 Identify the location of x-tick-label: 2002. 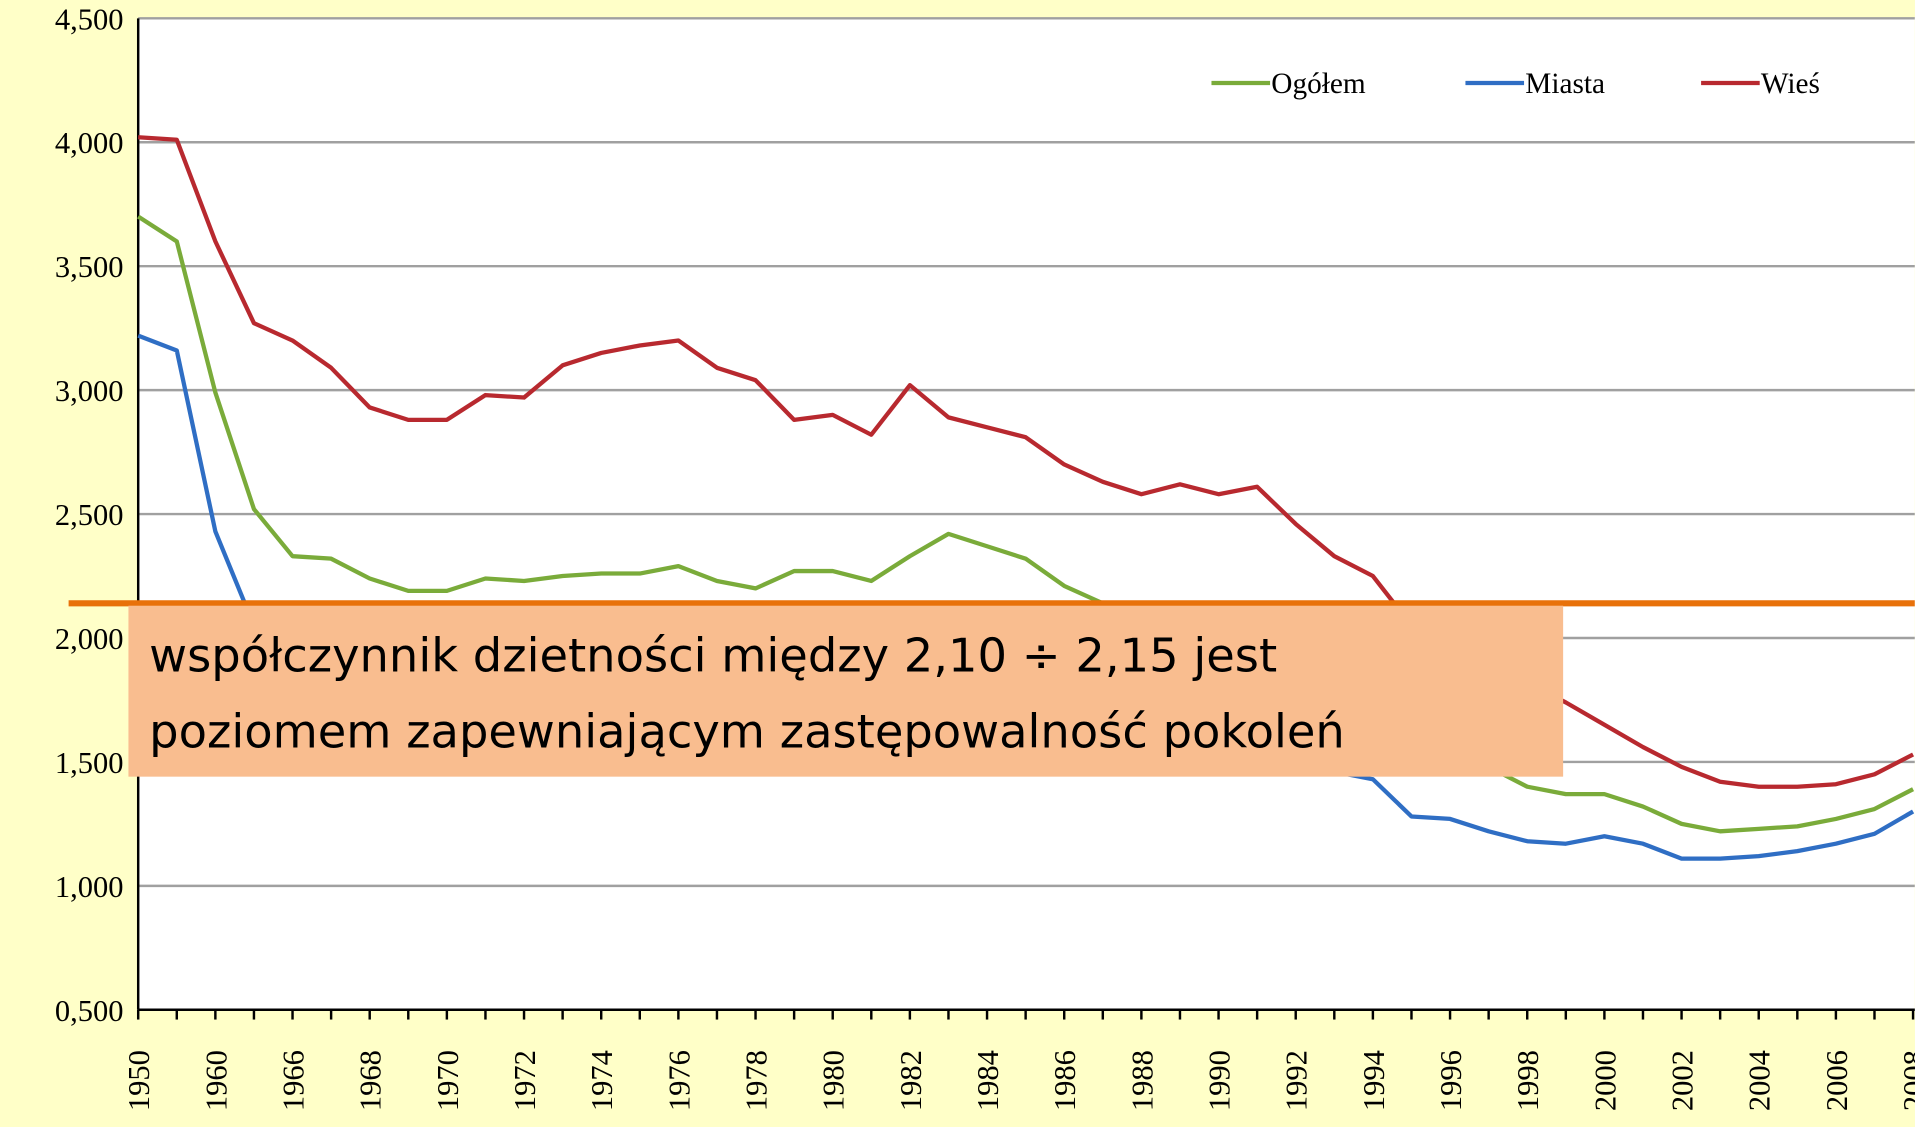
(1683, 1080).